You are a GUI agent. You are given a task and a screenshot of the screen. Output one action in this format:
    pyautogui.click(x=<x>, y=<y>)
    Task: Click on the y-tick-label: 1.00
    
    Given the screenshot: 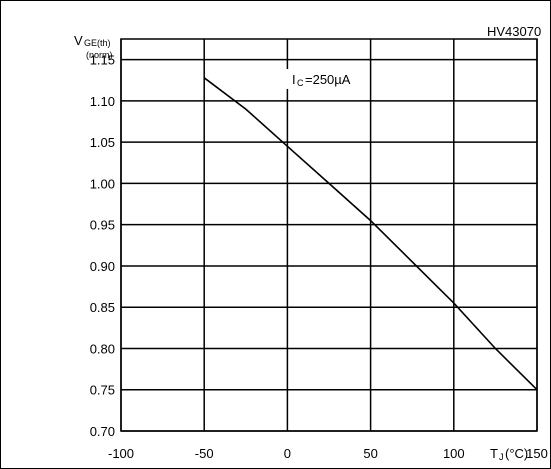 What is the action you would take?
    pyautogui.click(x=102, y=183)
    